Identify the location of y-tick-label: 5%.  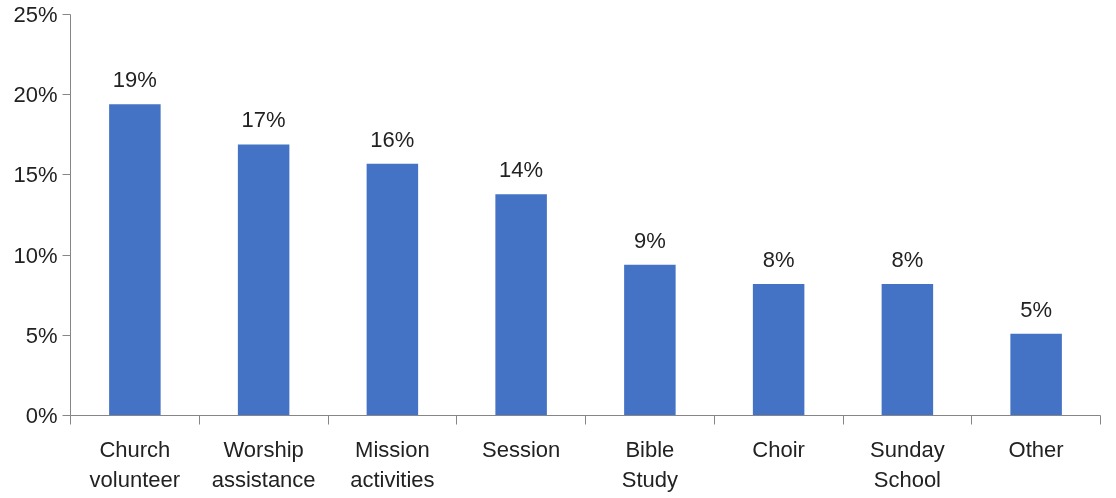
(41, 335).